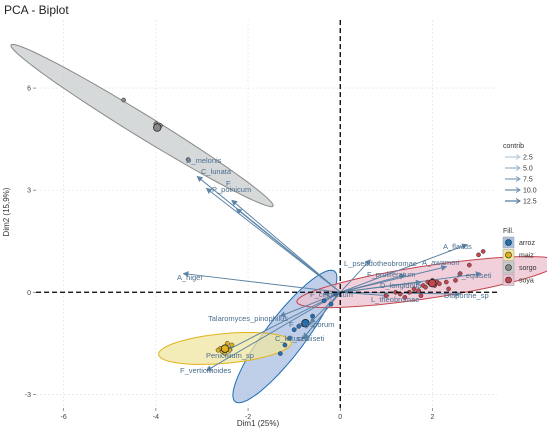 The image size is (547, 430). I want to click on x-axis-ticks: -6 -4 -2 0 2, so click(248, 414).